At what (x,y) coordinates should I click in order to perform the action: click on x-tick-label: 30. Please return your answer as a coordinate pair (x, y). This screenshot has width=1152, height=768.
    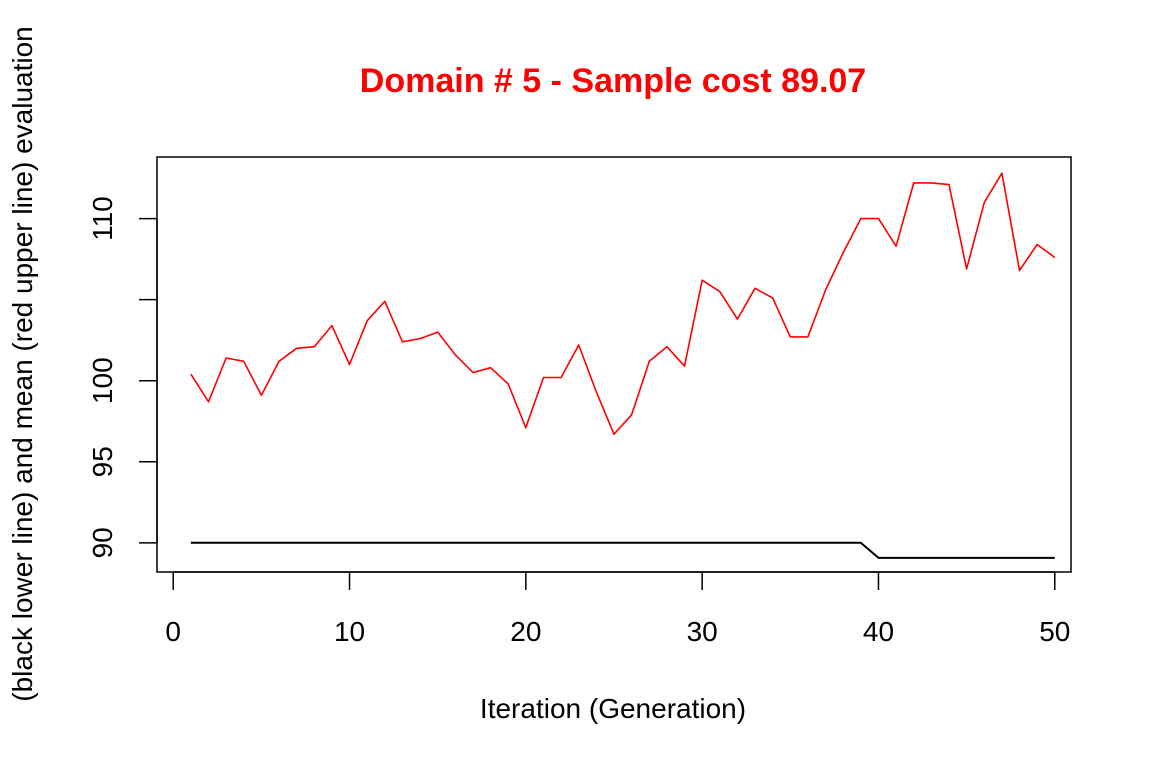
    Looking at the image, I should click on (702, 631).